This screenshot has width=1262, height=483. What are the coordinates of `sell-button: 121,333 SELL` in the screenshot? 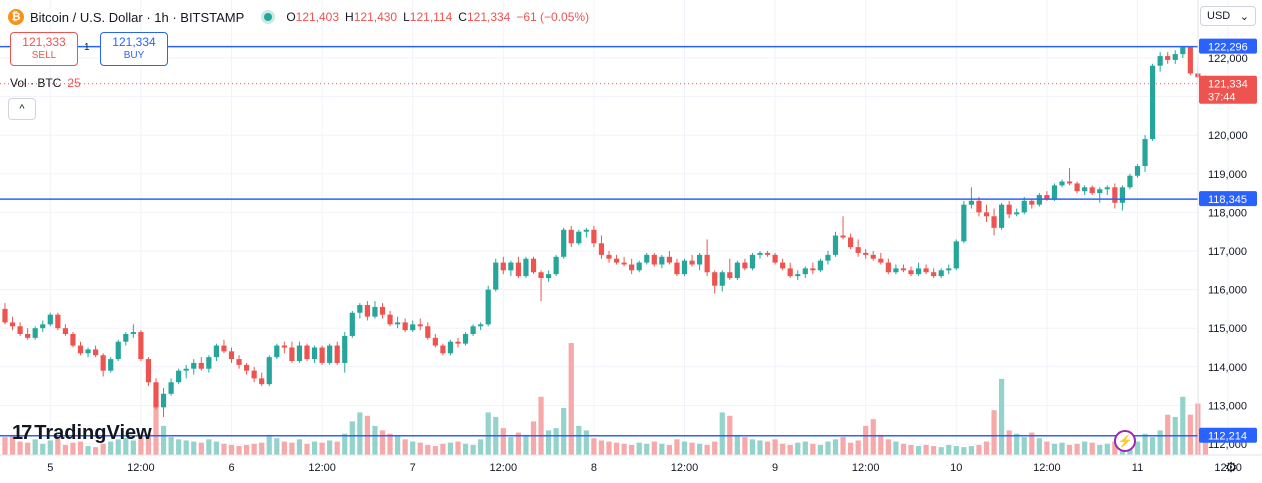 It's located at (44, 49).